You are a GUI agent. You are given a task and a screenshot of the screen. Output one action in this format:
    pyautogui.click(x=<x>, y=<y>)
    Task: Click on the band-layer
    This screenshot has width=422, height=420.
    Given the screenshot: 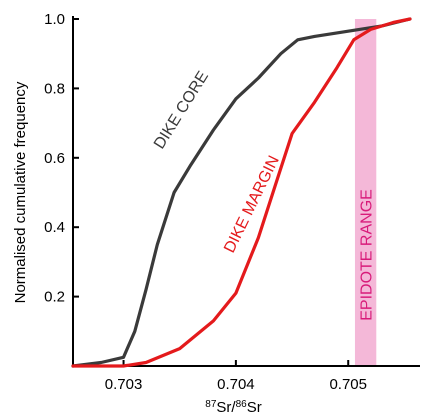 What is the action you would take?
    pyautogui.click(x=365, y=192)
    